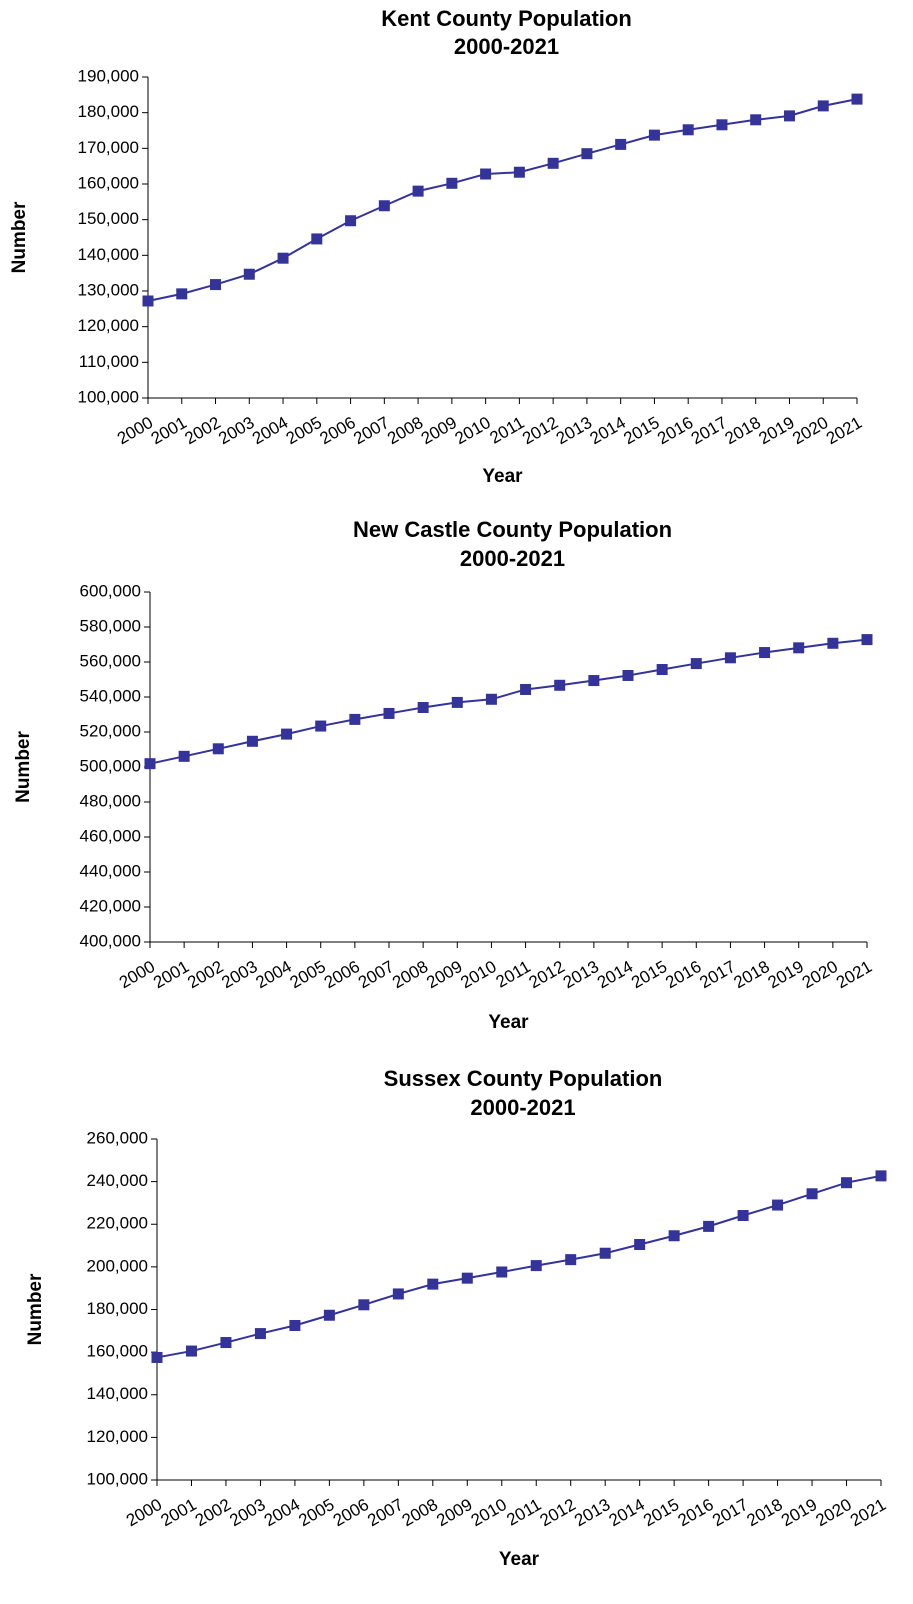 The height and width of the screenshot is (1604, 913). What do you see at coordinates (110, 940) in the screenshot?
I see `y-tick-label: 400,000` at bounding box center [110, 940].